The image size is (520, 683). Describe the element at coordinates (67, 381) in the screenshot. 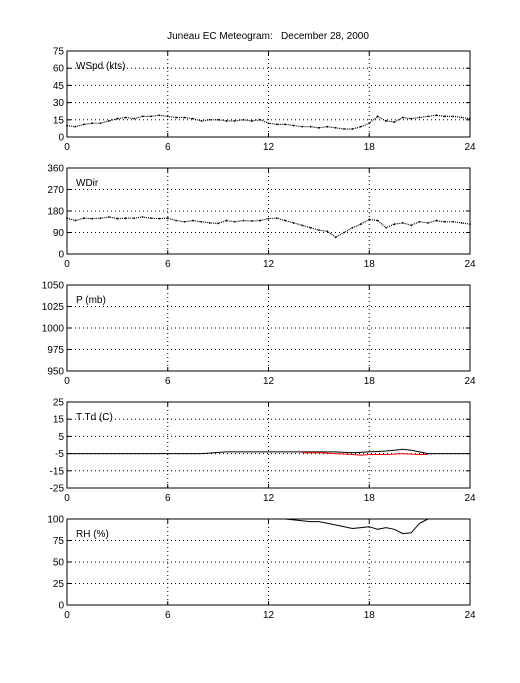

I see `pres-x-tick-label: 0` at that location.